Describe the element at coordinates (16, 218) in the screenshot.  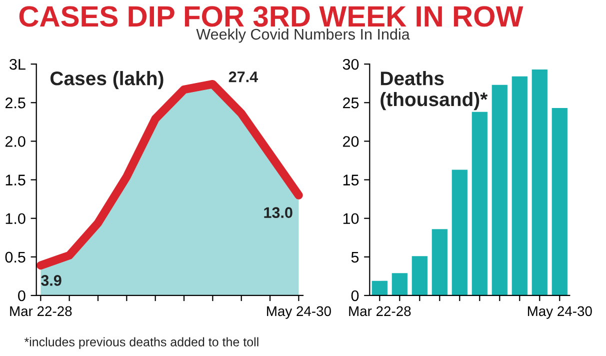
I see `y-tick-label: 1.0` at that location.